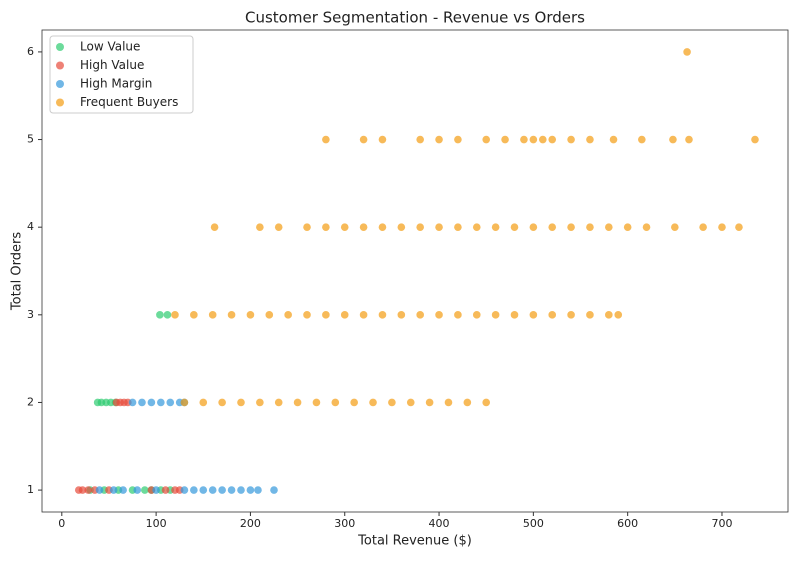 The height and width of the screenshot is (564, 800). Describe the element at coordinates (721, 523) in the screenshot. I see `x-tick-label: 700` at that location.